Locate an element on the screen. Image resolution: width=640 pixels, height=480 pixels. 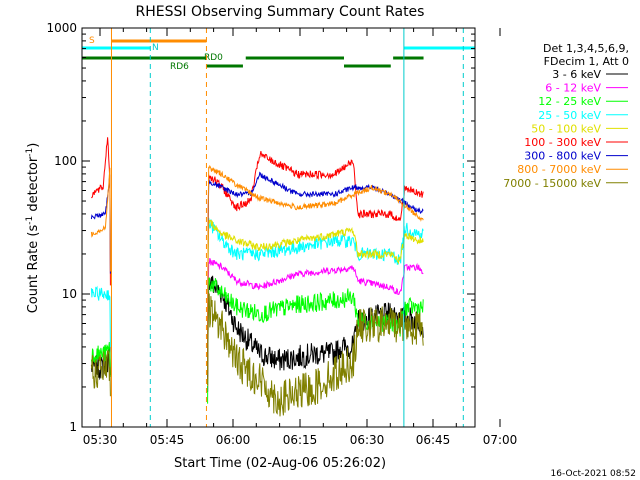
x-tick-label-4: 06:30 is located at coordinates (367, 440).